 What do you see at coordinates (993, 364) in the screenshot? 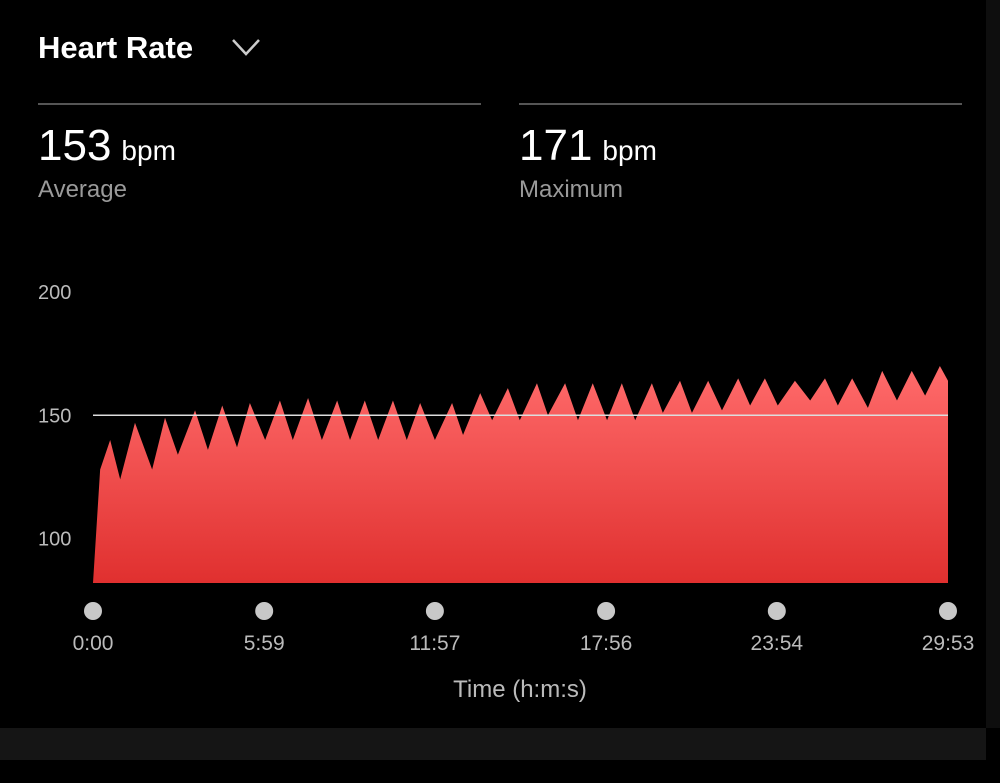
I see `edge-strip` at bounding box center [993, 364].